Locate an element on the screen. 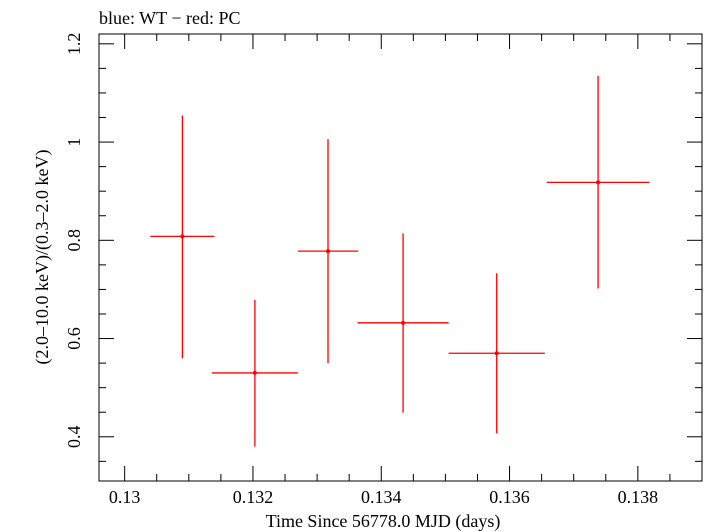 This screenshot has width=705, height=532. y-tick-label: 0.4 is located at coordinates (74, 437).